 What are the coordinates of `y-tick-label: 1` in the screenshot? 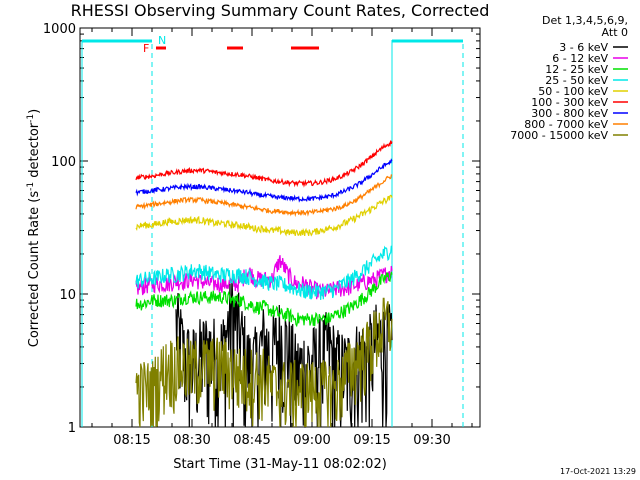 It's located at (72, 428).